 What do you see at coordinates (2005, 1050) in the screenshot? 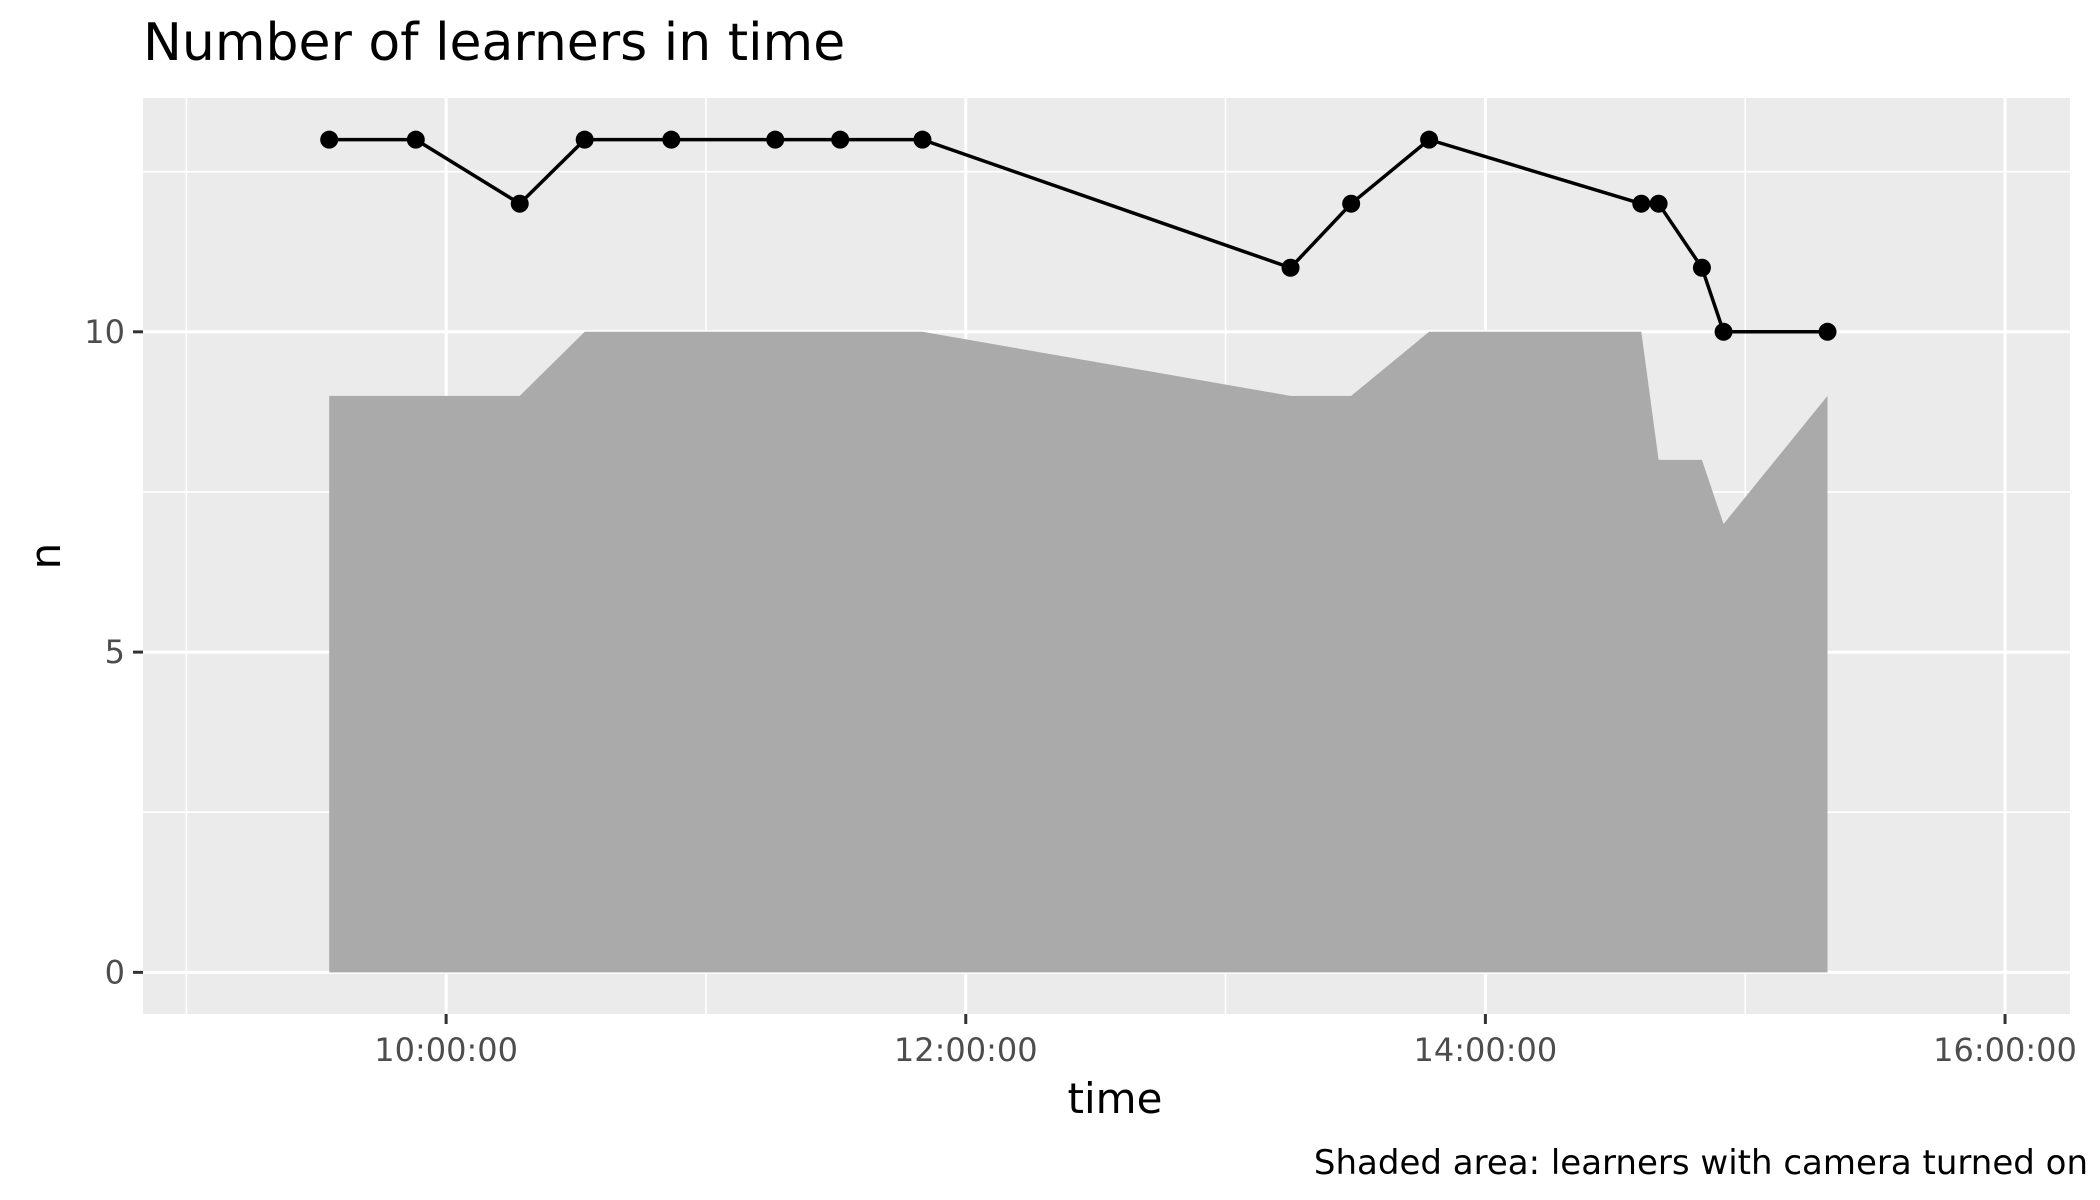
I see `x-tick-label: 16:00:00` at bounding box center [2005, 1050].